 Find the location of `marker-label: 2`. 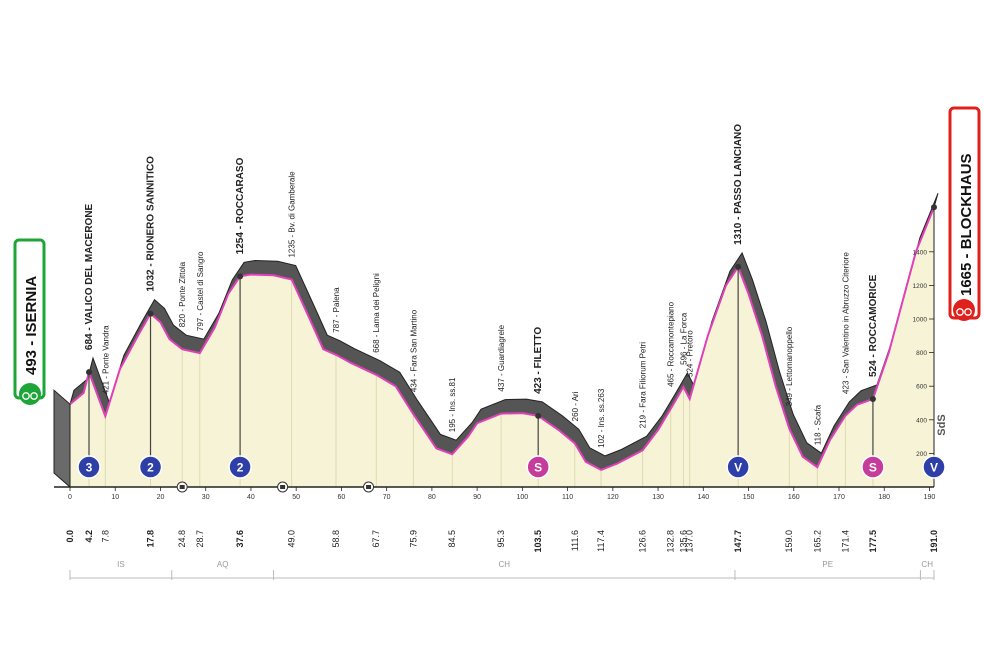

marker-label: 2 is located at coordinates (240, 468).